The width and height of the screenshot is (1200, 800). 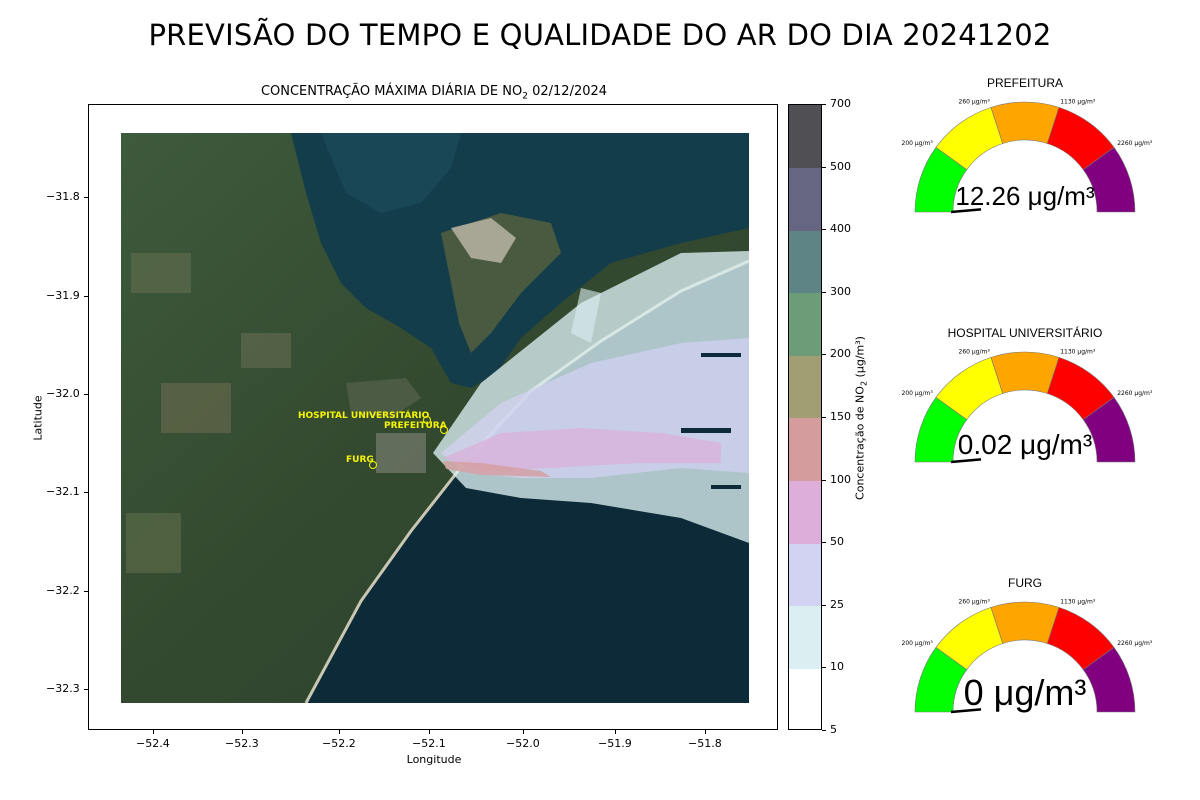 What do you see at coordinates (1025, 333) in the screenshot?
I see `gauge-title: HOSPITAL UNIVERSITÁRIO` at bounding box center [1025, 333].